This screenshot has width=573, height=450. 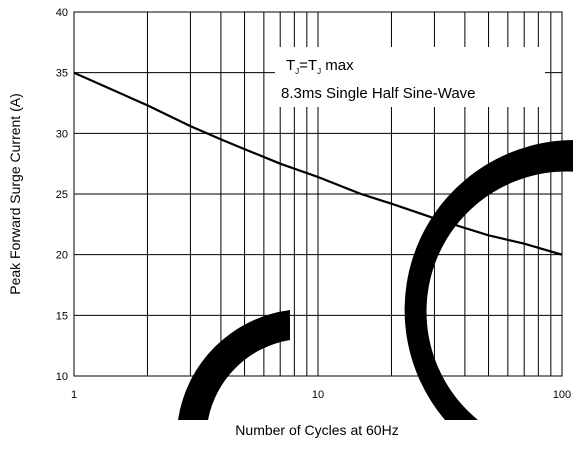 I want to click on watermark-arc-left, so click(x=234, y=365).